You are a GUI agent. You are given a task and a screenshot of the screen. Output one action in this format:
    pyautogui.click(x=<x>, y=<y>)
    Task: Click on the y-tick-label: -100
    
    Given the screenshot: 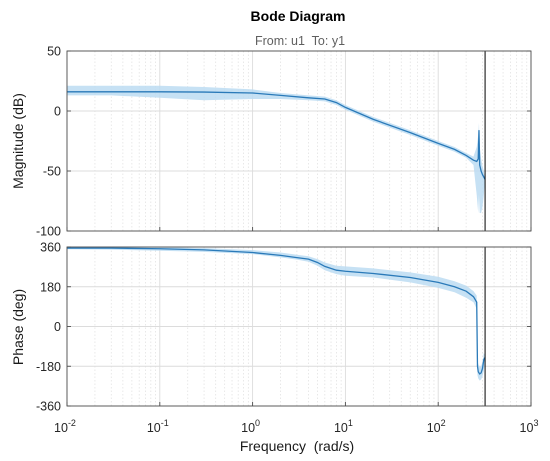 What is the action you would take?
    pyautogui.click(x=48, y=232)
    